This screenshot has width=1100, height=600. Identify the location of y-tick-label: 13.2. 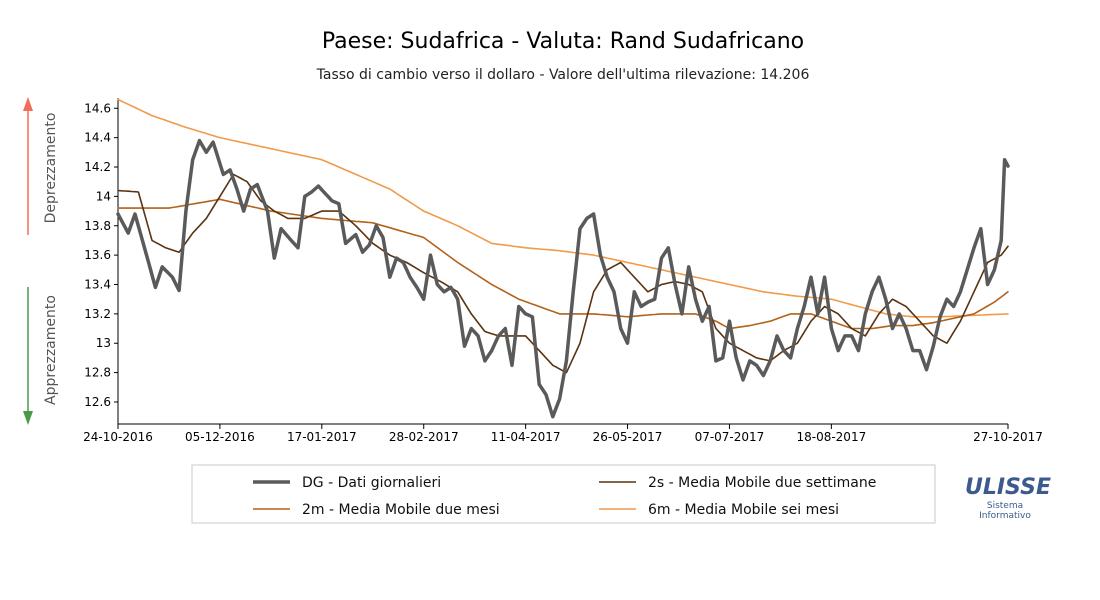
(97, 314).